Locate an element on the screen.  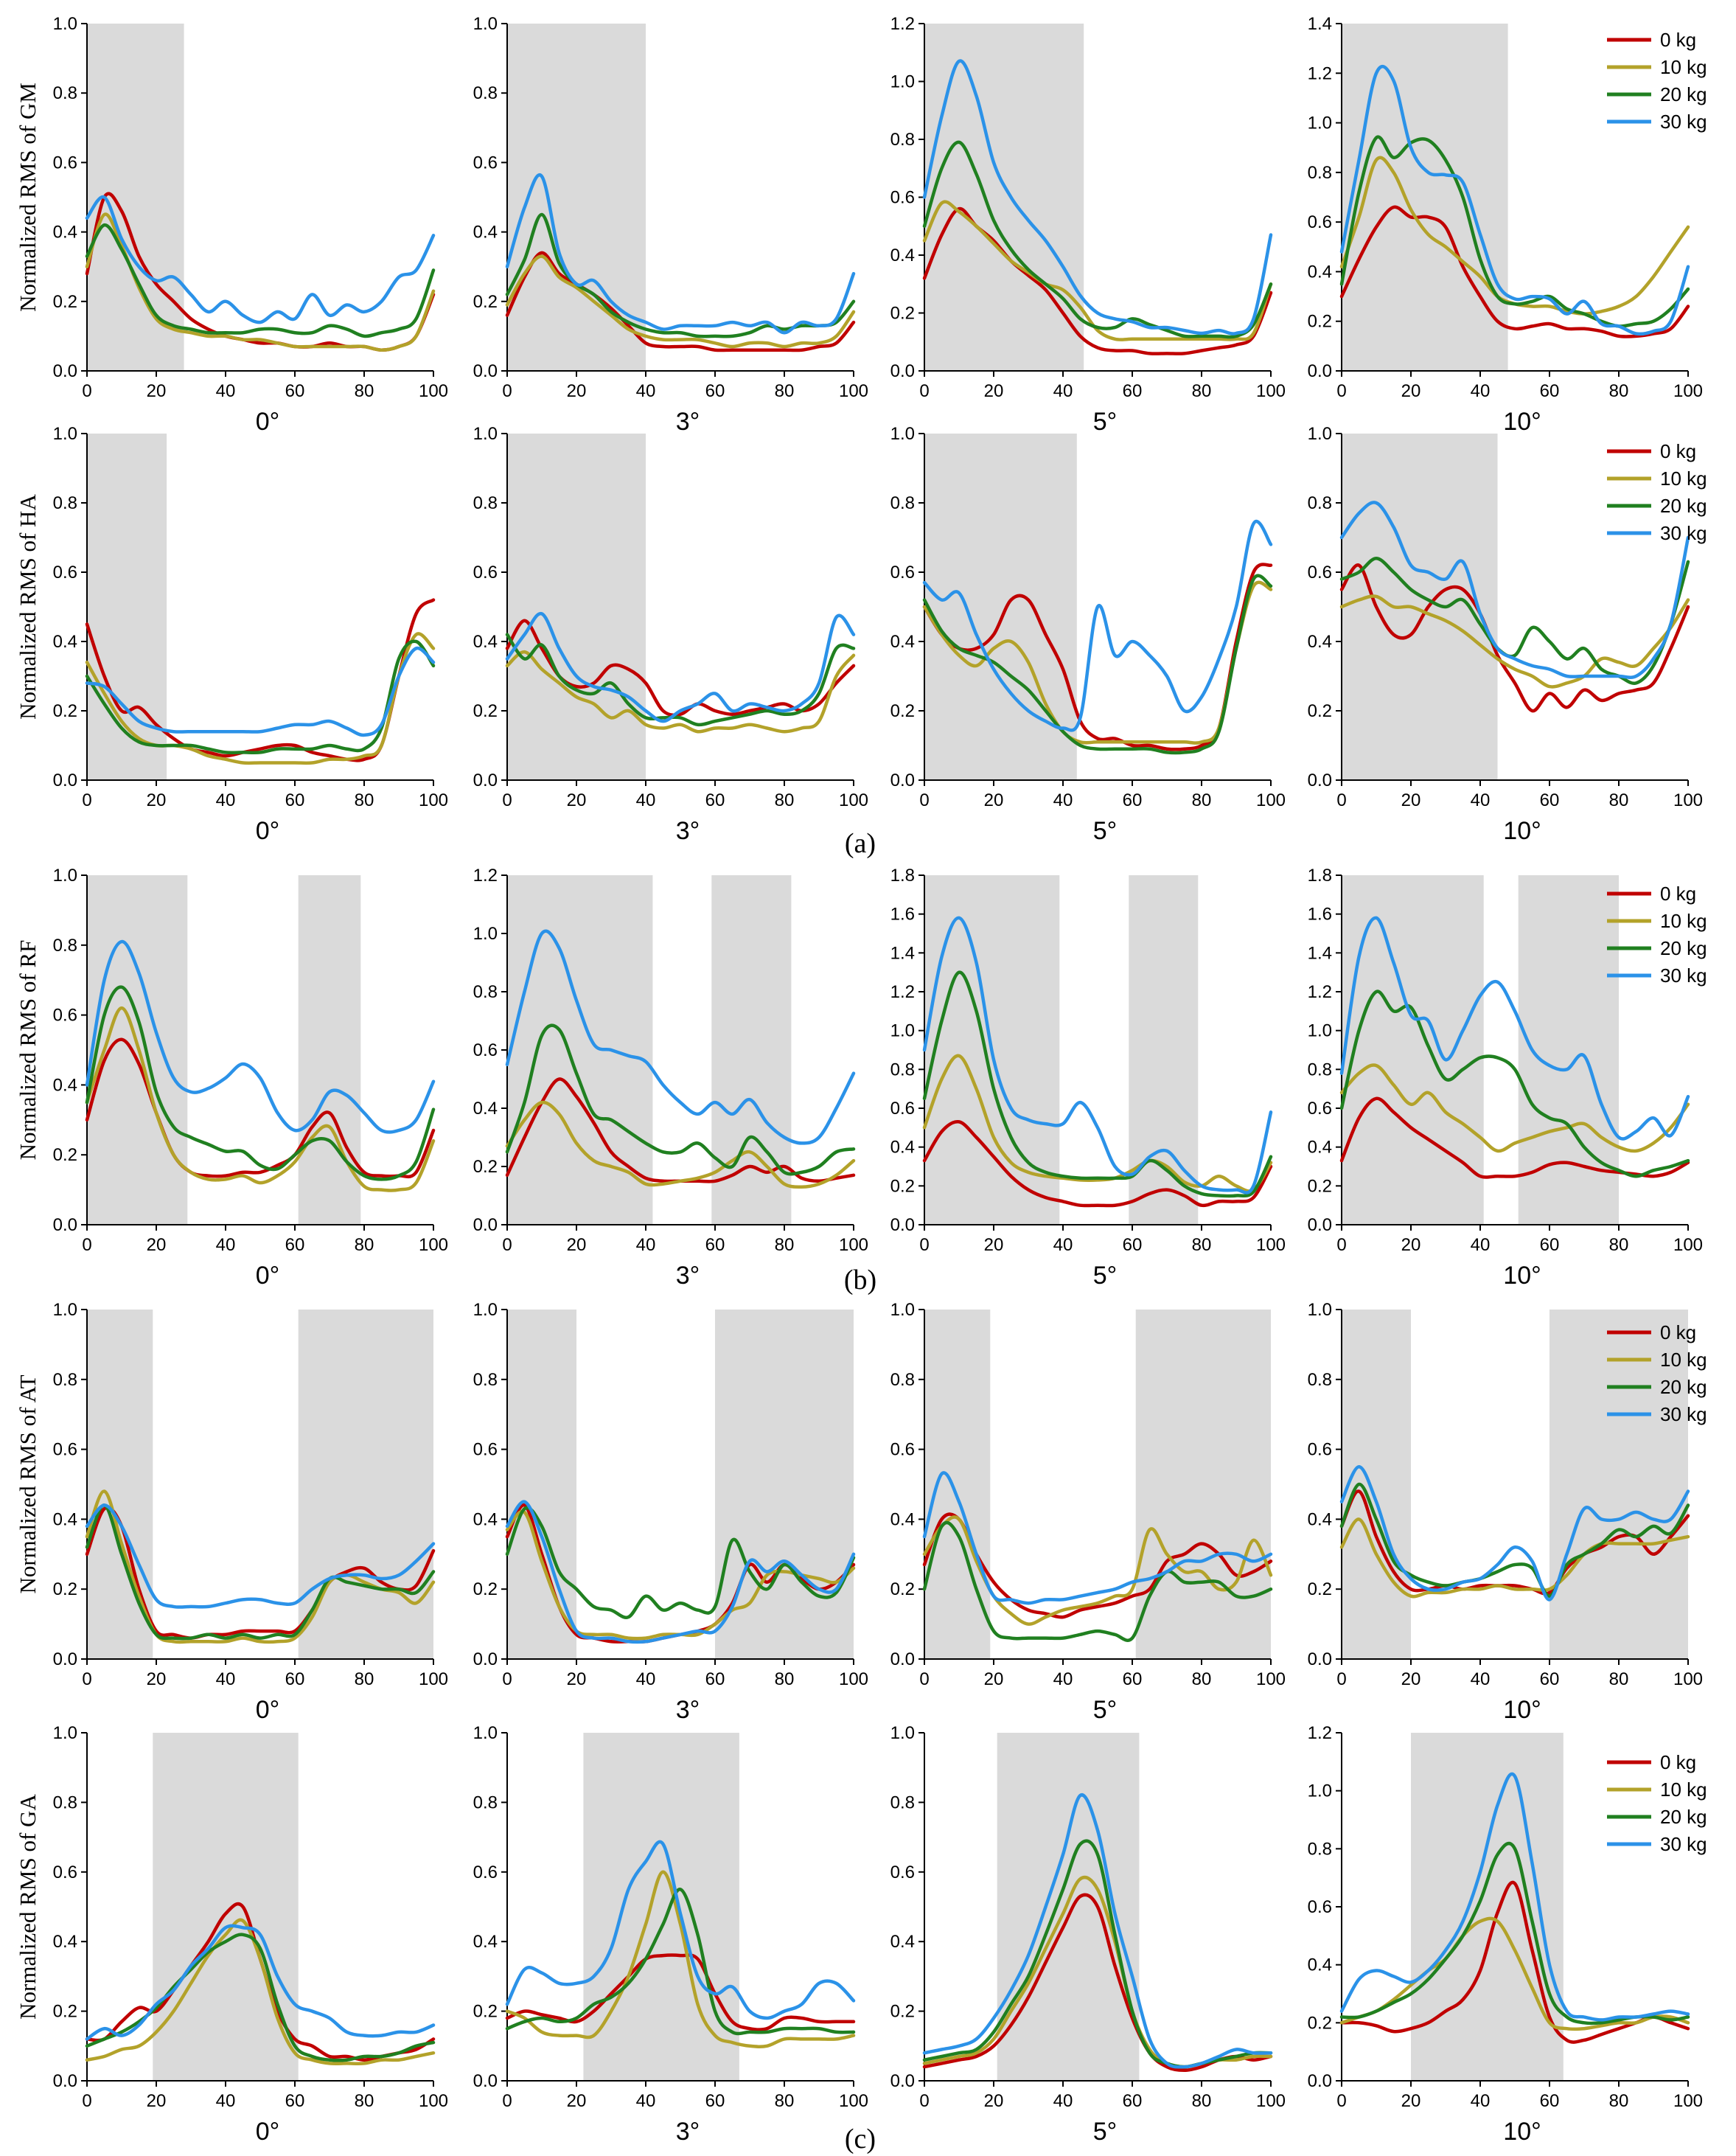
y-tick-label: 1.2 is located at coordinates (1320, 73).